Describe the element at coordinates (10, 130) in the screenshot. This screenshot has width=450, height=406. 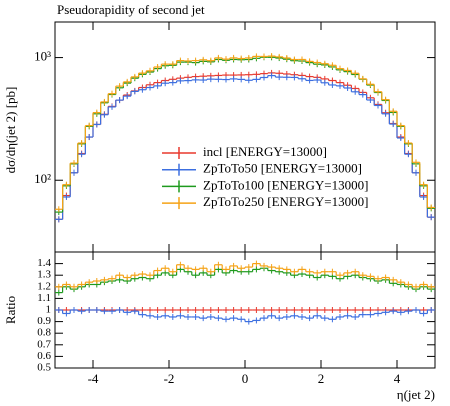
I see `y-axis-label: dσ/dη(jet 2) [pb]` at that location.